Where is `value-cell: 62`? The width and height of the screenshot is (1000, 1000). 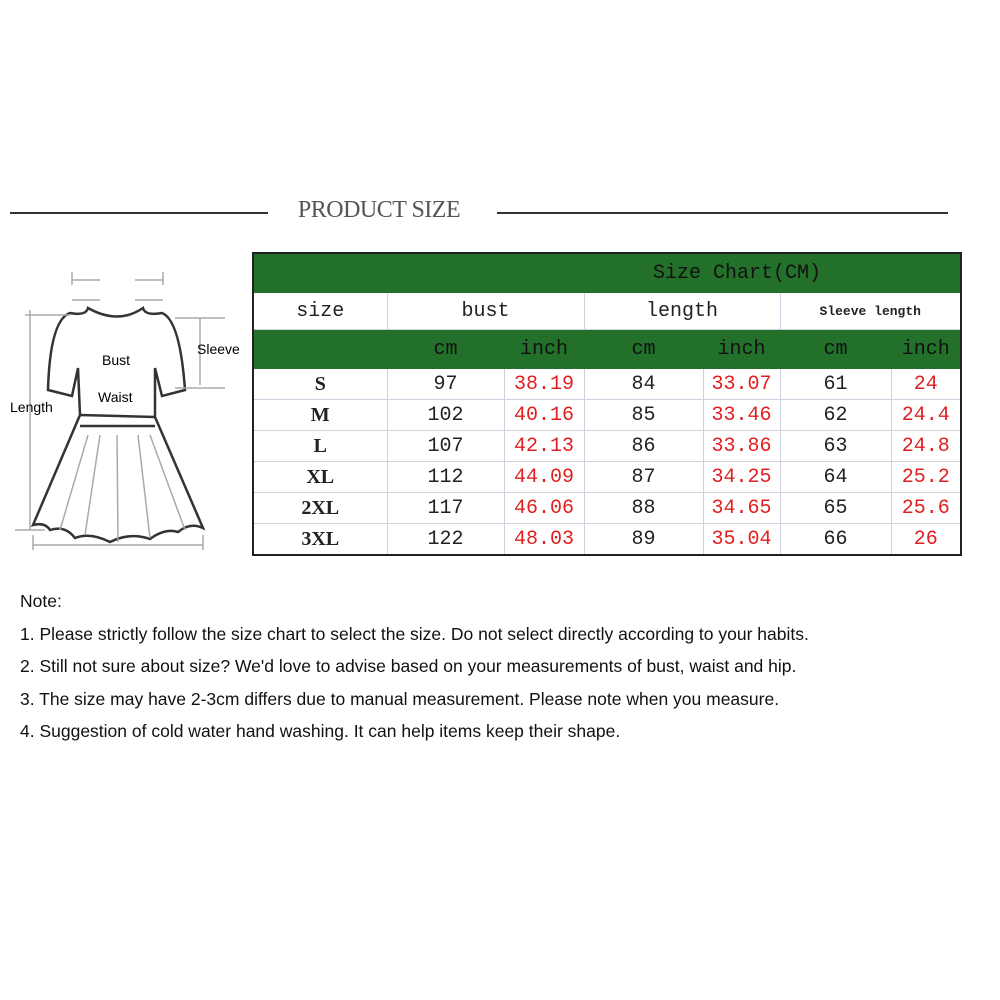
value-cell: 62 is located at coordinates (835, 415).